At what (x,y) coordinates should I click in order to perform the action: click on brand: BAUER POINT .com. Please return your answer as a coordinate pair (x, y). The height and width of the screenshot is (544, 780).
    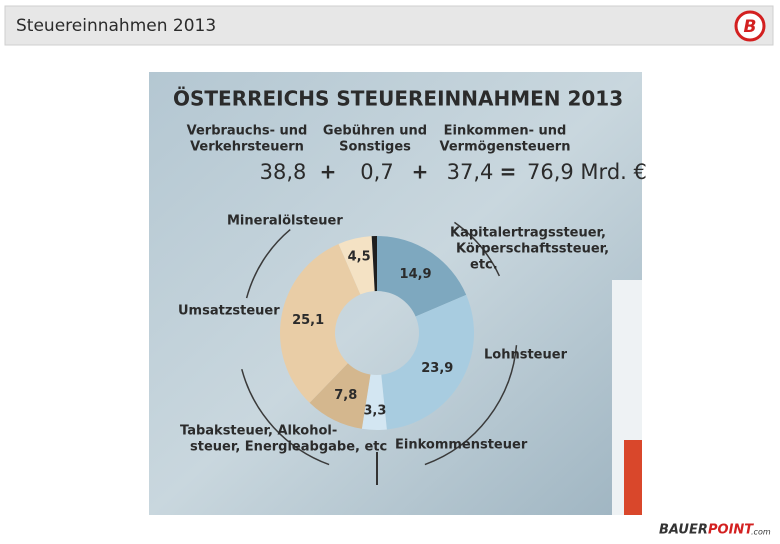
    Looking at the image, I should click on (715, 530).